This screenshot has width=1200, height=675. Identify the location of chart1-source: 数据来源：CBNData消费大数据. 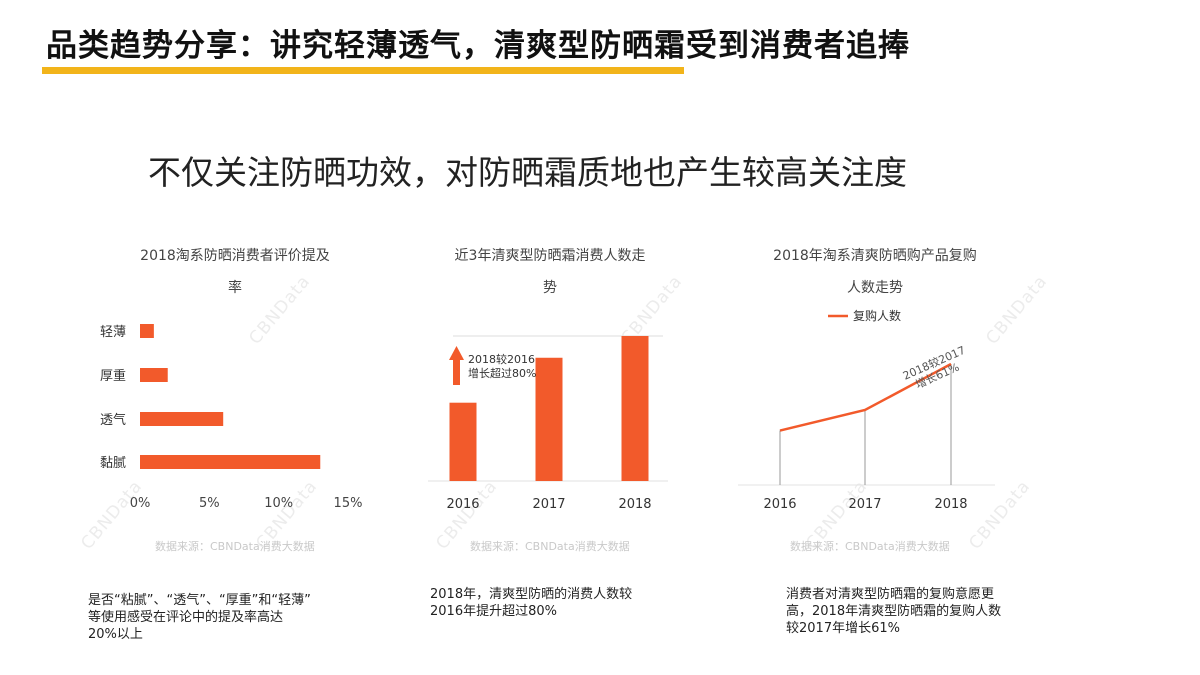
(235, 546).